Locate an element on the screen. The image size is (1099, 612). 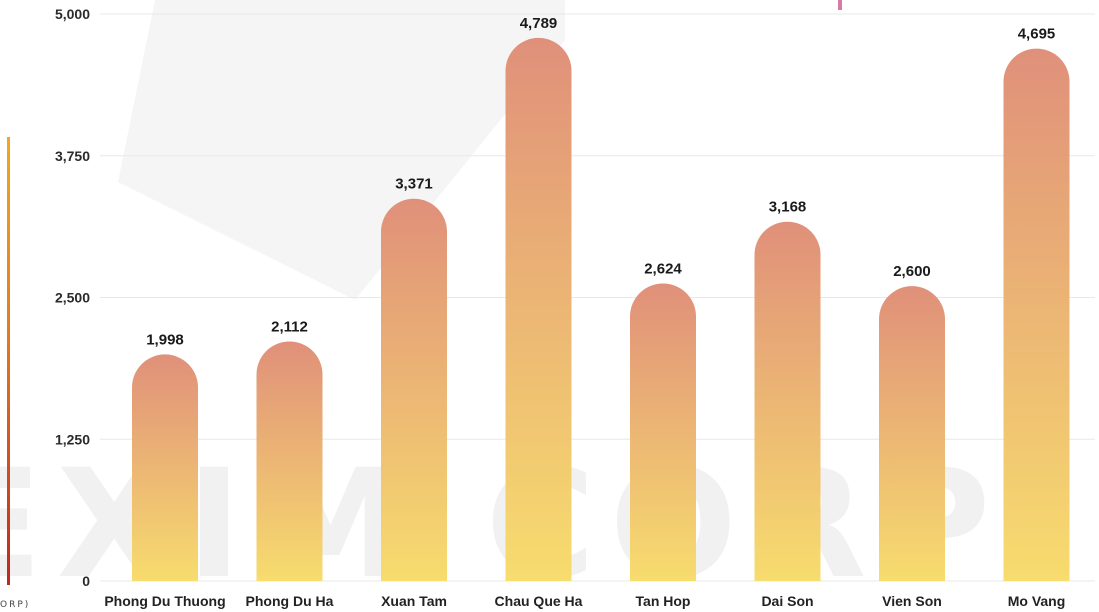
side-accent-bar is located at coordinates (8, 361).